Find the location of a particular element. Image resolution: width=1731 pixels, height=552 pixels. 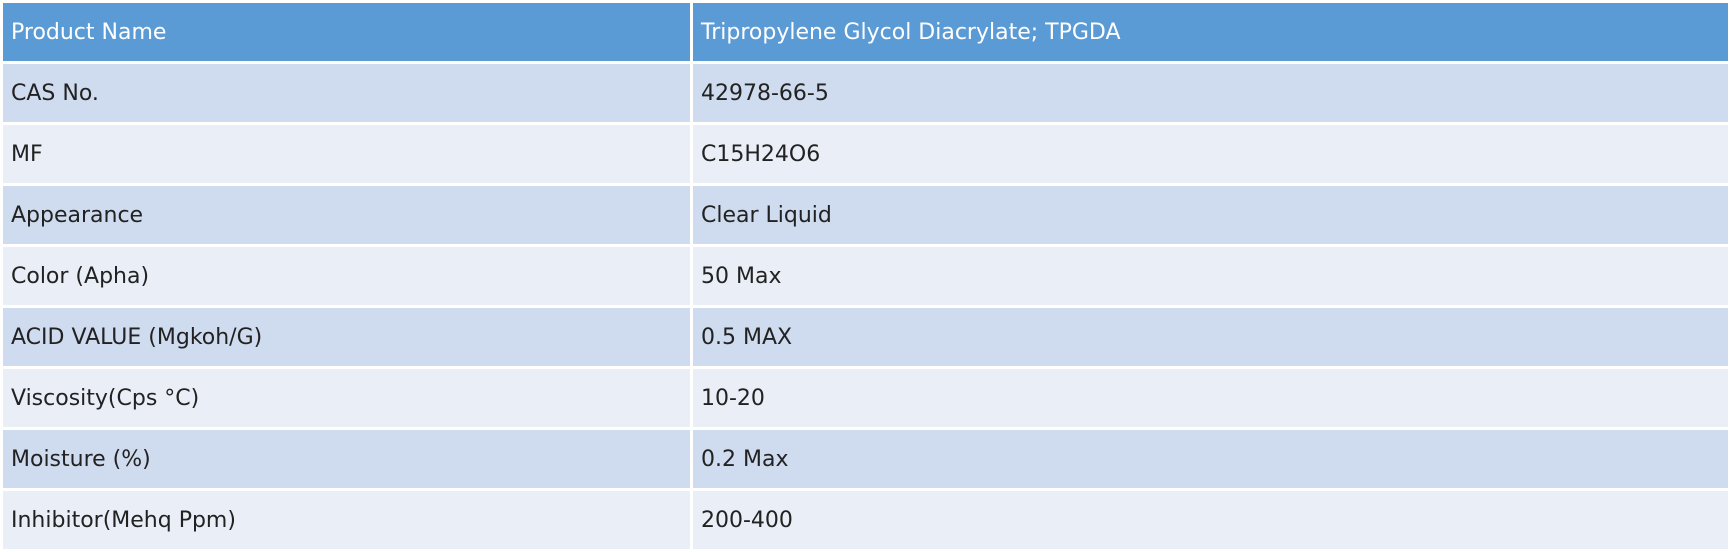

row-label: Product Name is located at coordinates (346, 32).